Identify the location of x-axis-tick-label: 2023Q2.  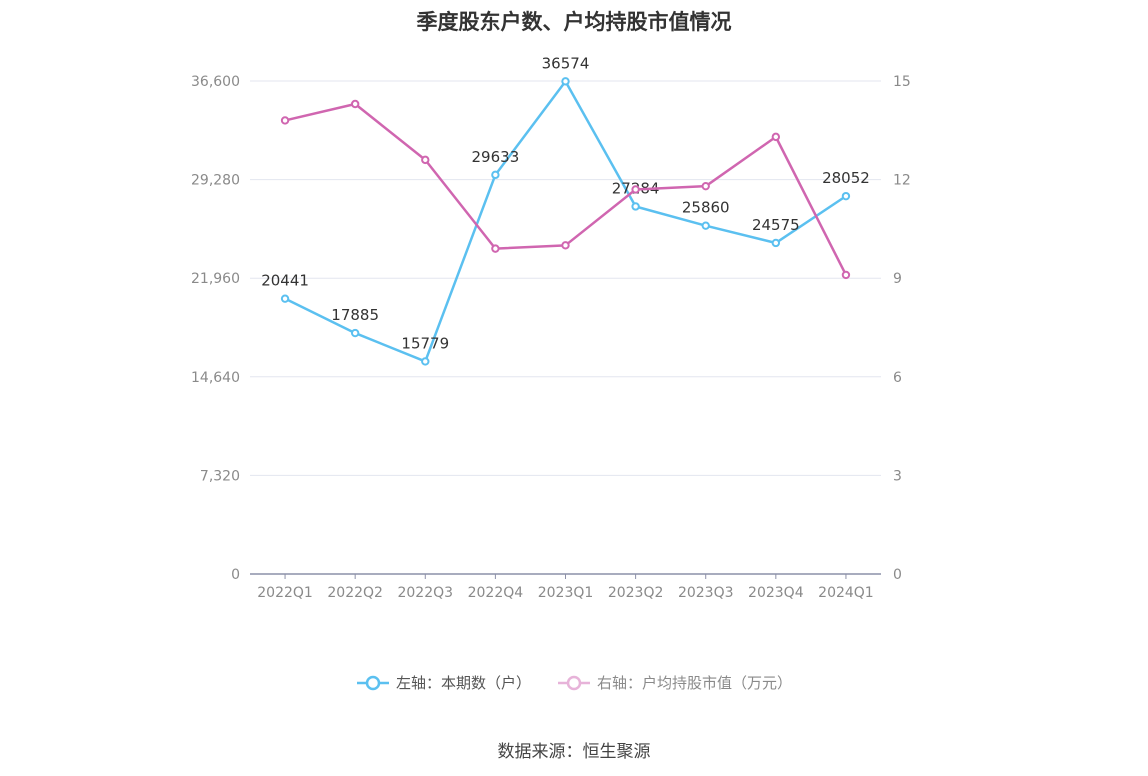
(636, 593).